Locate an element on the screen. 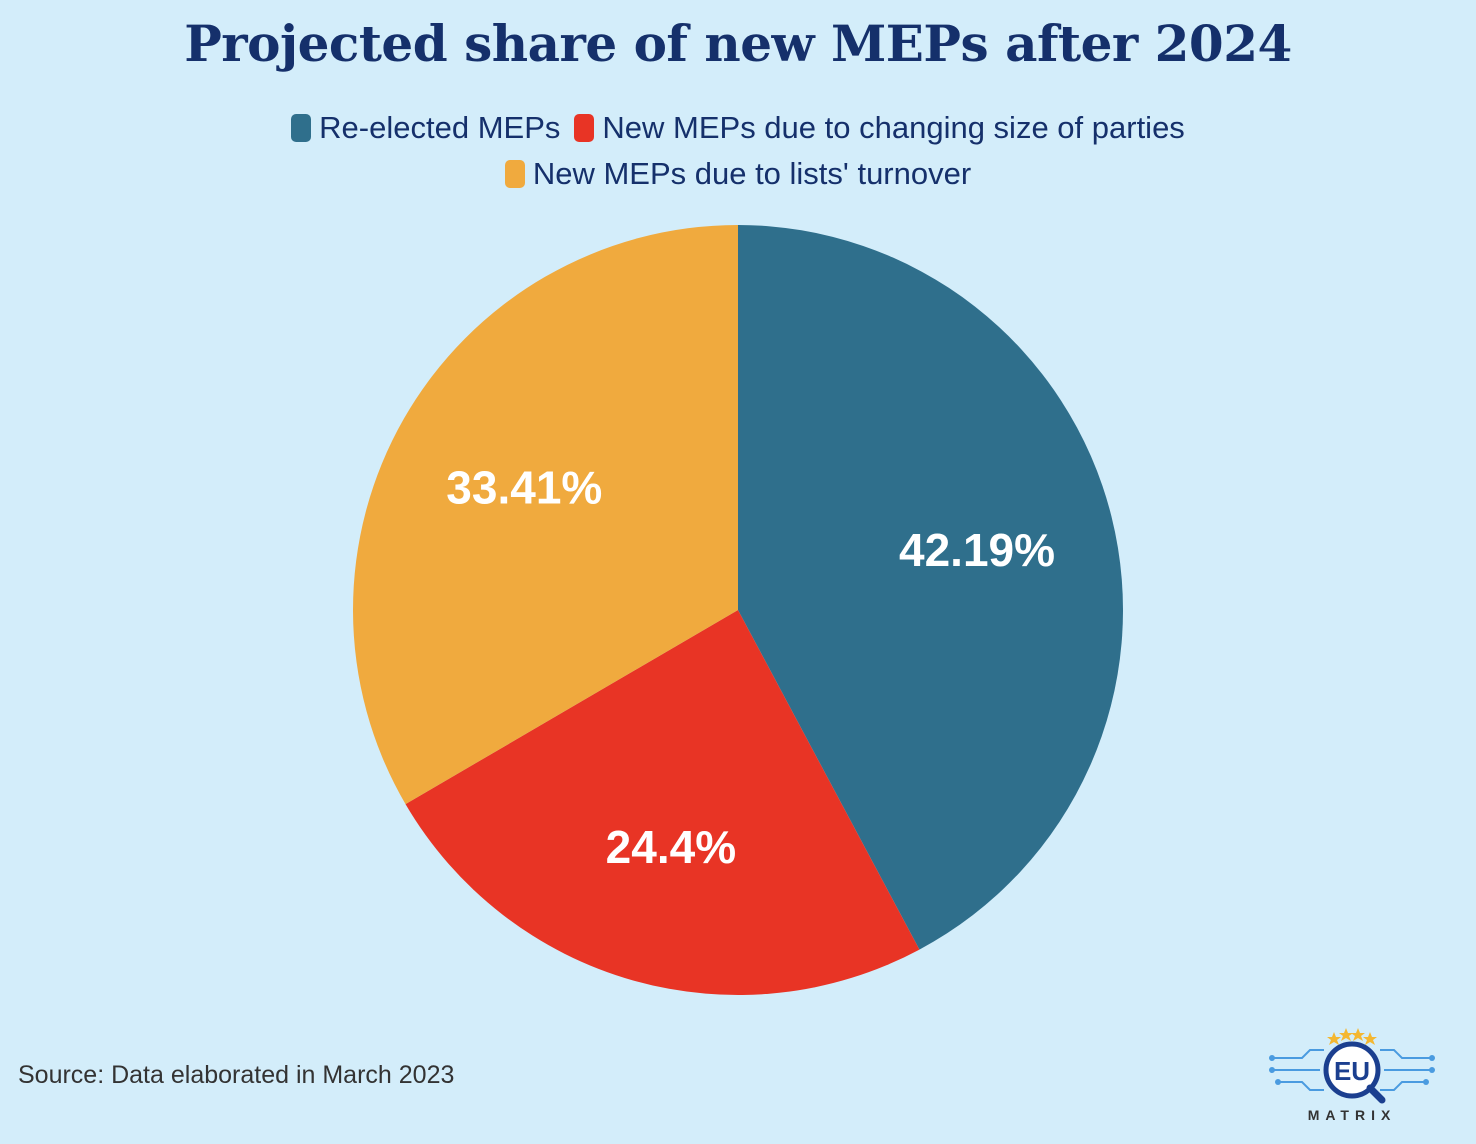 Image resolution: width=1476 pixels, height=1144 pixels. legend-label: Re-elected MEPs is located at coordinates (440, 127).